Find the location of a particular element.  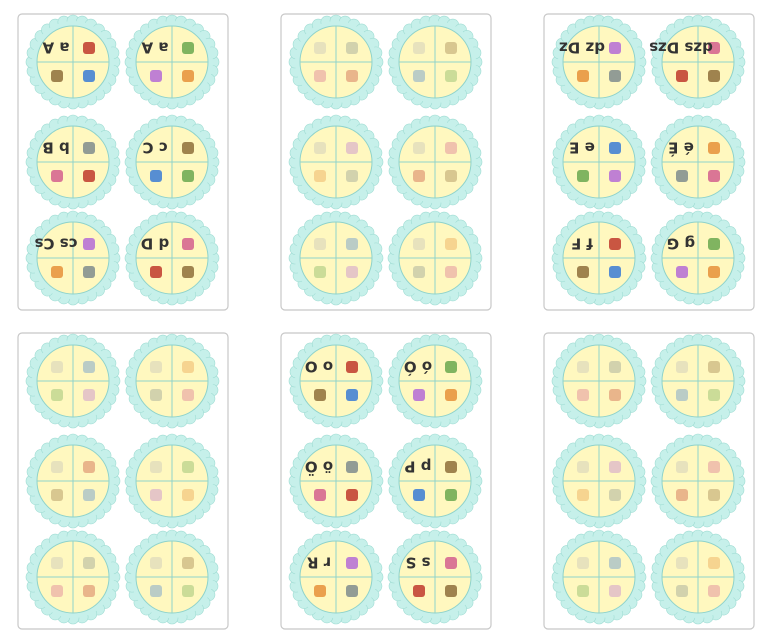

letter-circle: p P is located at coordinates (435, 481).